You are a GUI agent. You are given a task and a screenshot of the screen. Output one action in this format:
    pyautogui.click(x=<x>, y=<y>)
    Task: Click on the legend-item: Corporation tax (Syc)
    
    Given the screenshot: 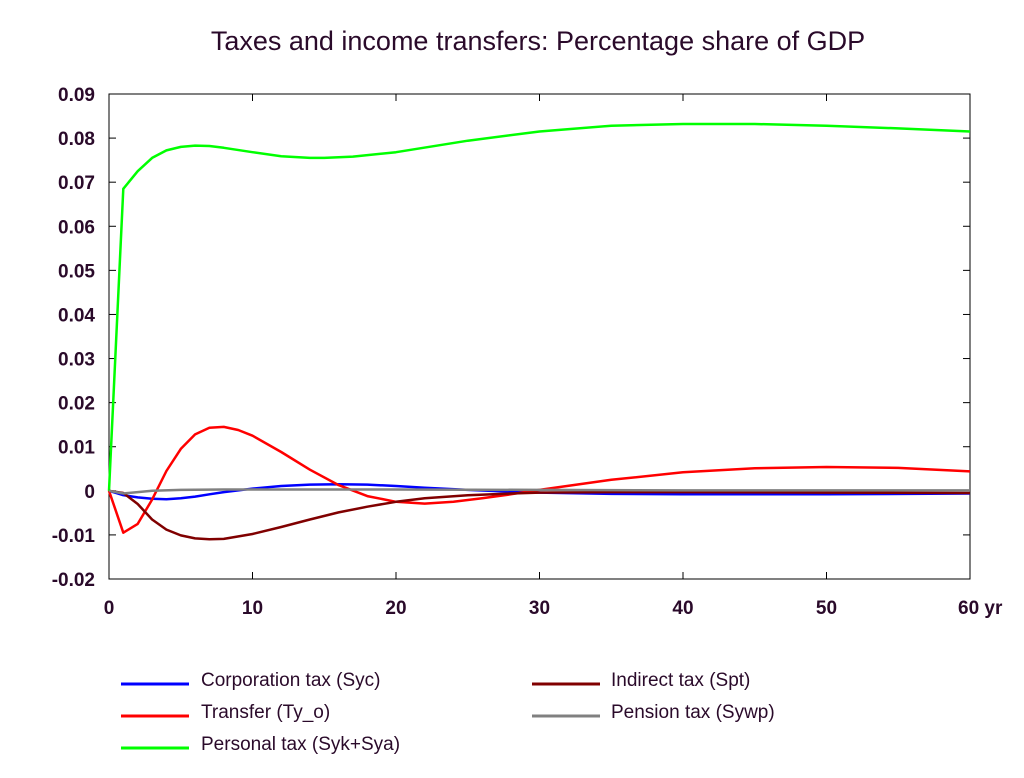 What is the action you would take?
    pyautogui.click(x=251, y=680)
    